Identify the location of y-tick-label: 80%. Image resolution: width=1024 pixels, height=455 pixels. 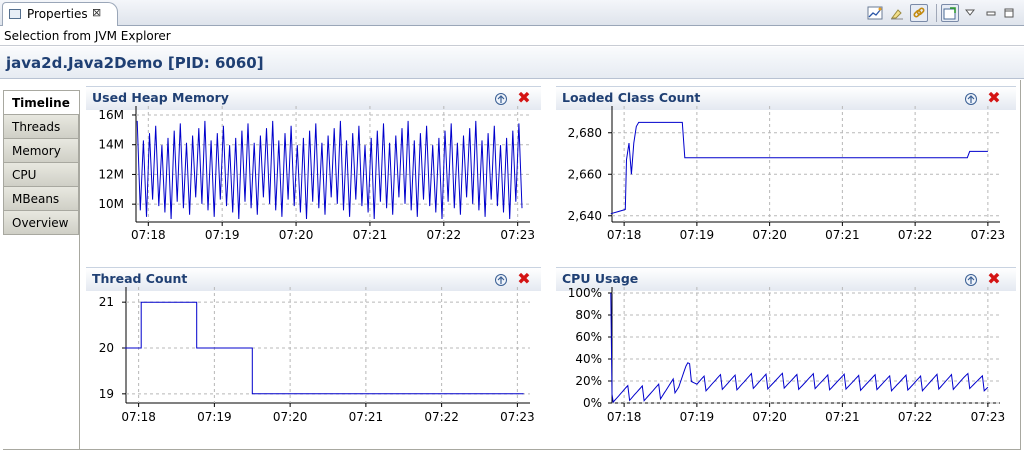
(588, 315).